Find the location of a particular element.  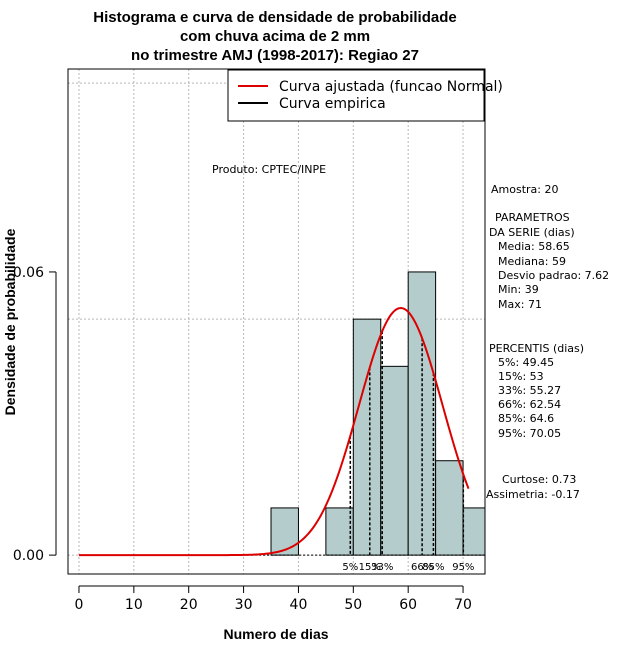

stat-p5: 5%: 49.45 is located at coordinates (526, 362).